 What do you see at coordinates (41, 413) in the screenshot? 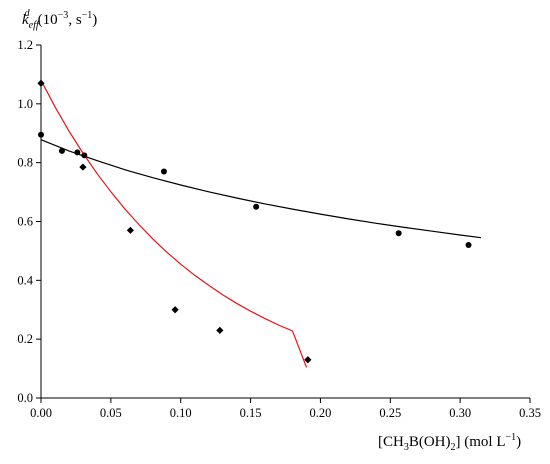
I see `x-tick-label: 0.00` at bounding box center [41, 413].